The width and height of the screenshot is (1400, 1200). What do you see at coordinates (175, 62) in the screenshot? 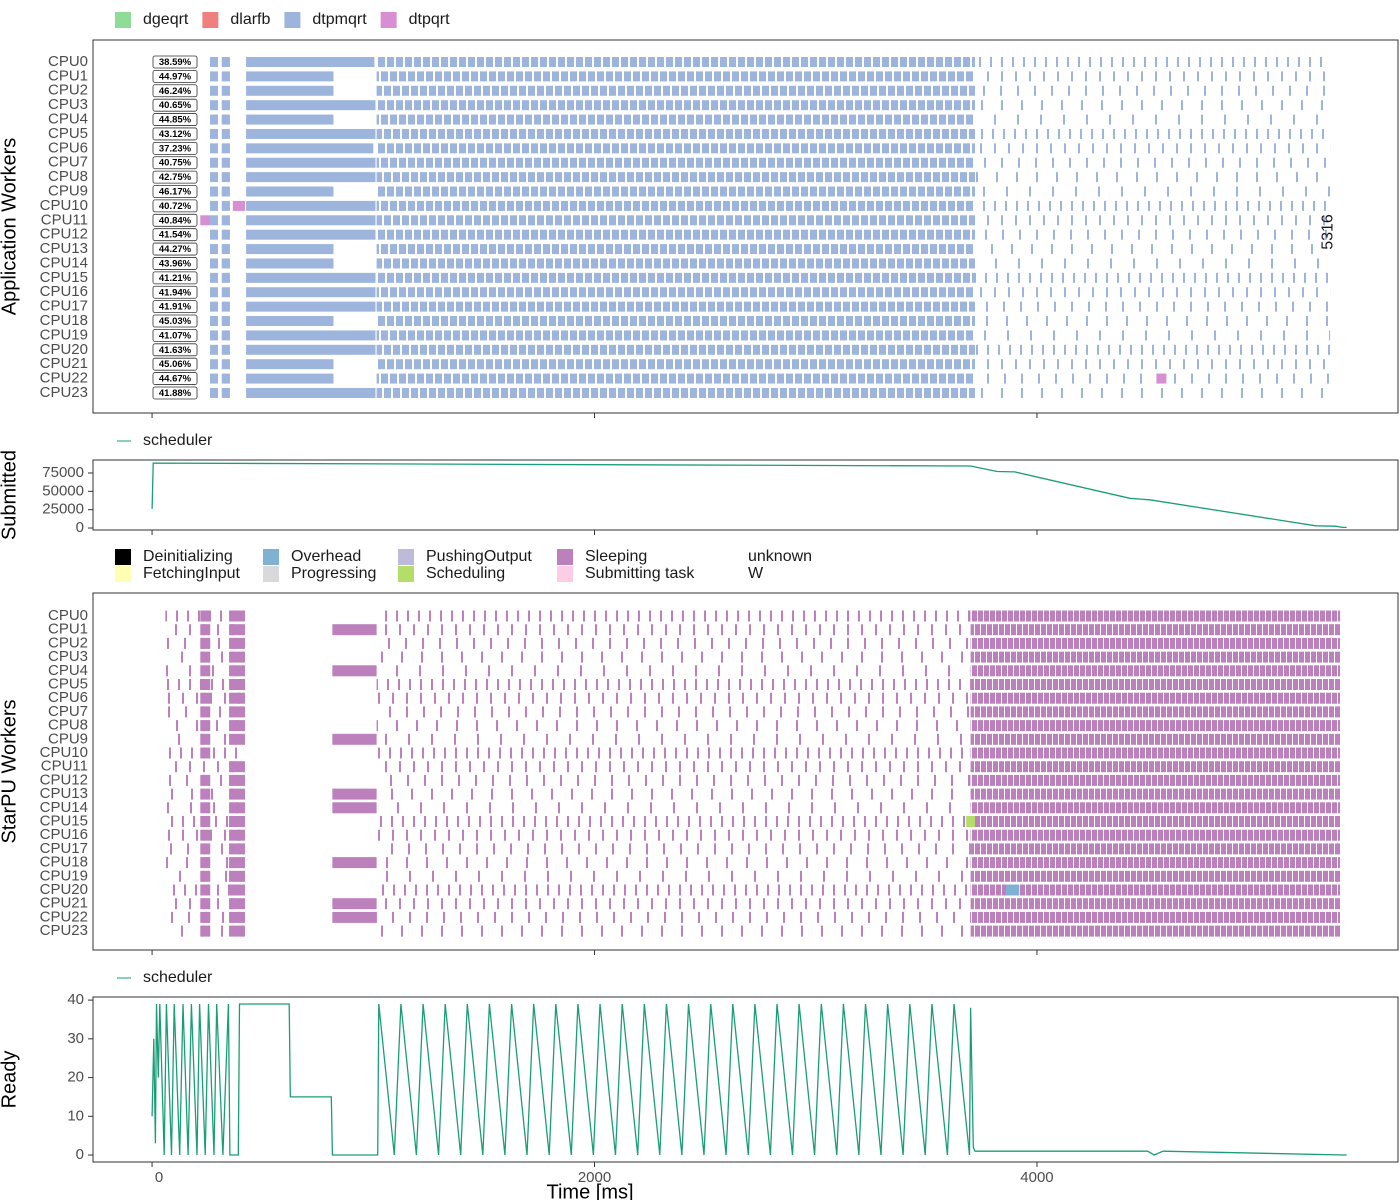
I see `utilization-label: 38.59%` at bounding box center [175, 62].